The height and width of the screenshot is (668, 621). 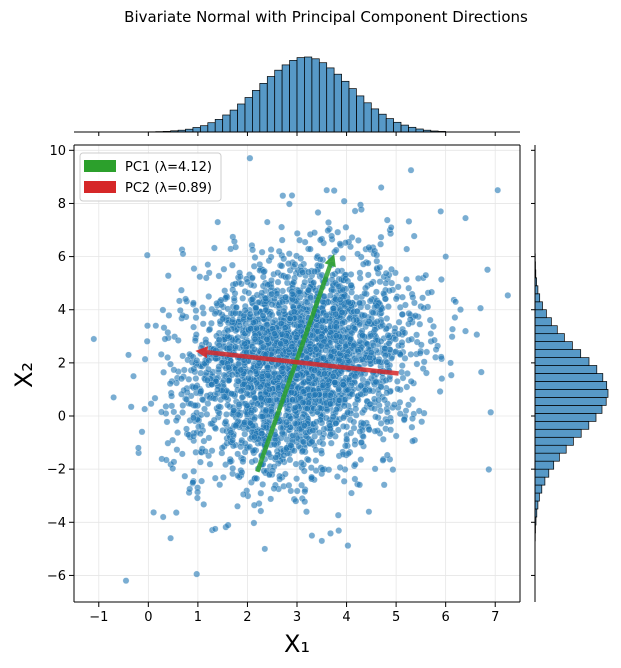 I want to click on marginal-x-histogram, so click(x=297, y=96).